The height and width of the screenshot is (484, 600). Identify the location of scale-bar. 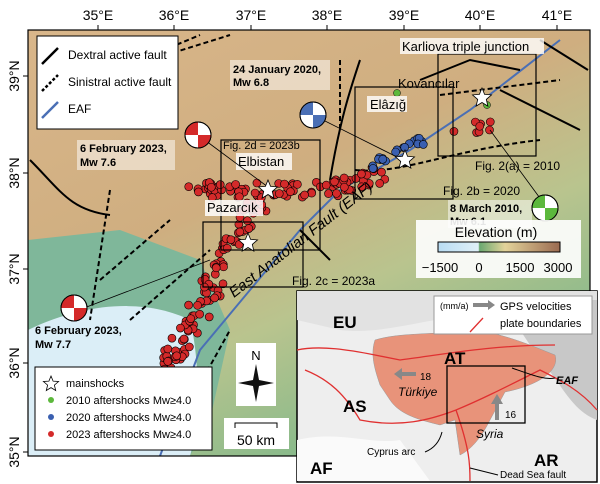
(256, 425).